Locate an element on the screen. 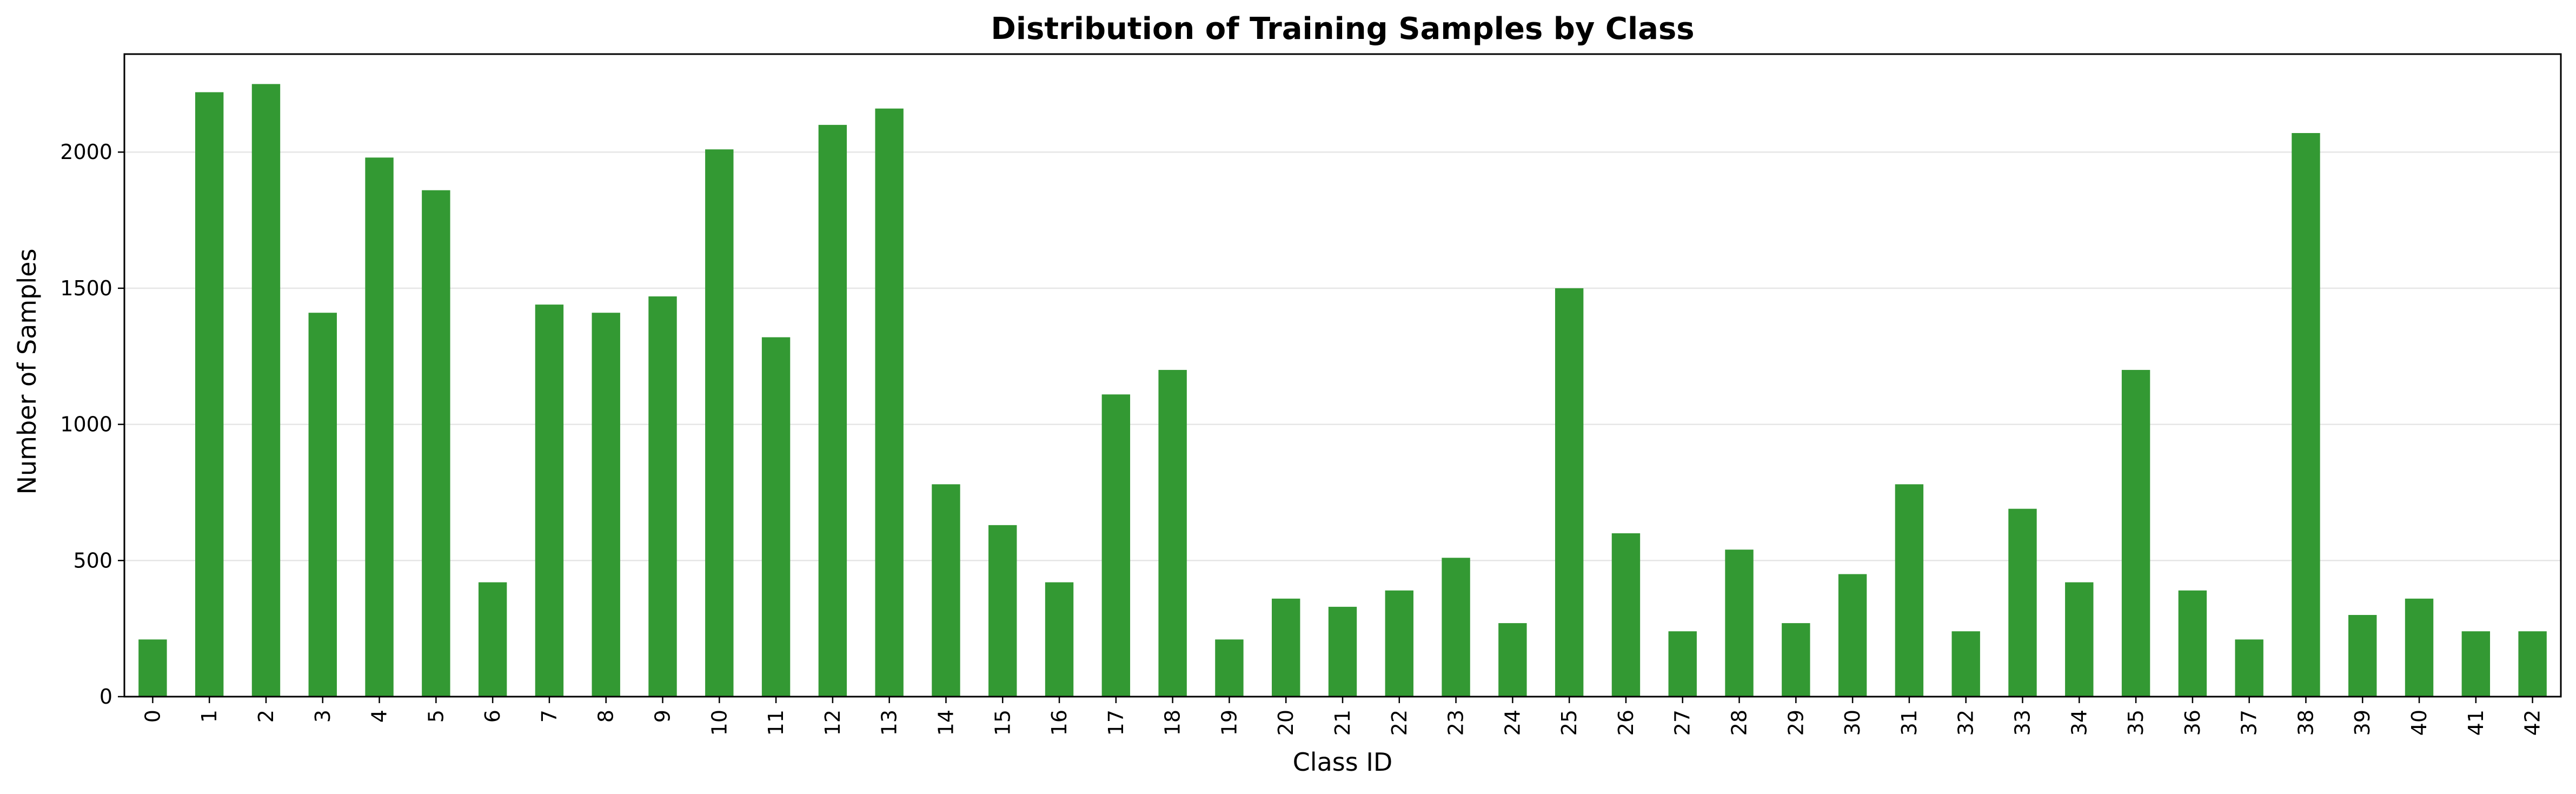 Image resolution: width=2576 pixels, height=794 pixels. x-tick-label: 16 is located at coordinates (1059, 723).